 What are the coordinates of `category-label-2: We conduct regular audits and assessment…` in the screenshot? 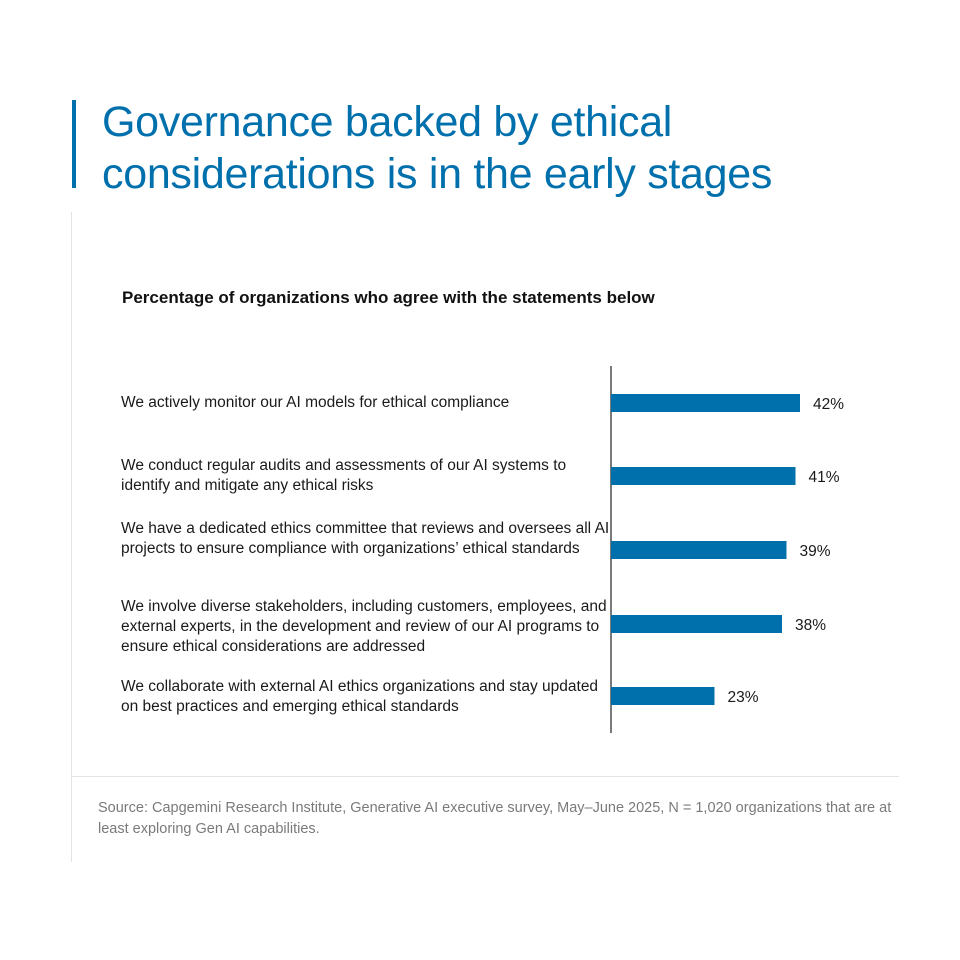 It's located at (344, 475).